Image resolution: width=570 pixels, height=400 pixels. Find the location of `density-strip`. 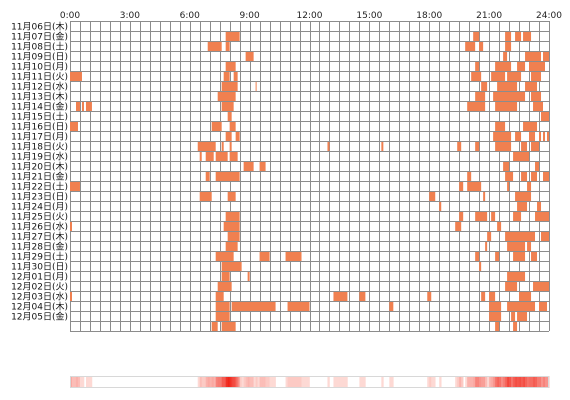

density-strip is located at coordinates (310, 382).